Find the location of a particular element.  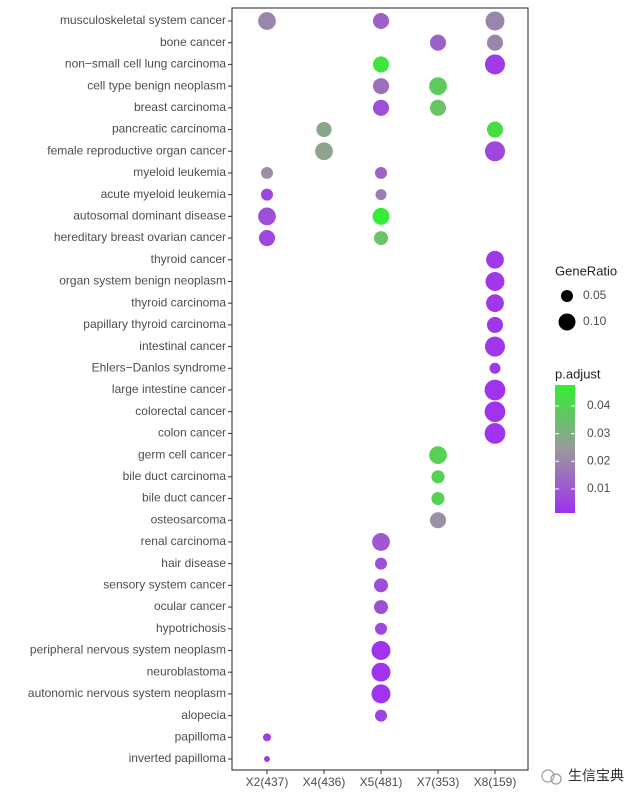

colorbar-label: 0.02 is located at coordinates (599, 460).